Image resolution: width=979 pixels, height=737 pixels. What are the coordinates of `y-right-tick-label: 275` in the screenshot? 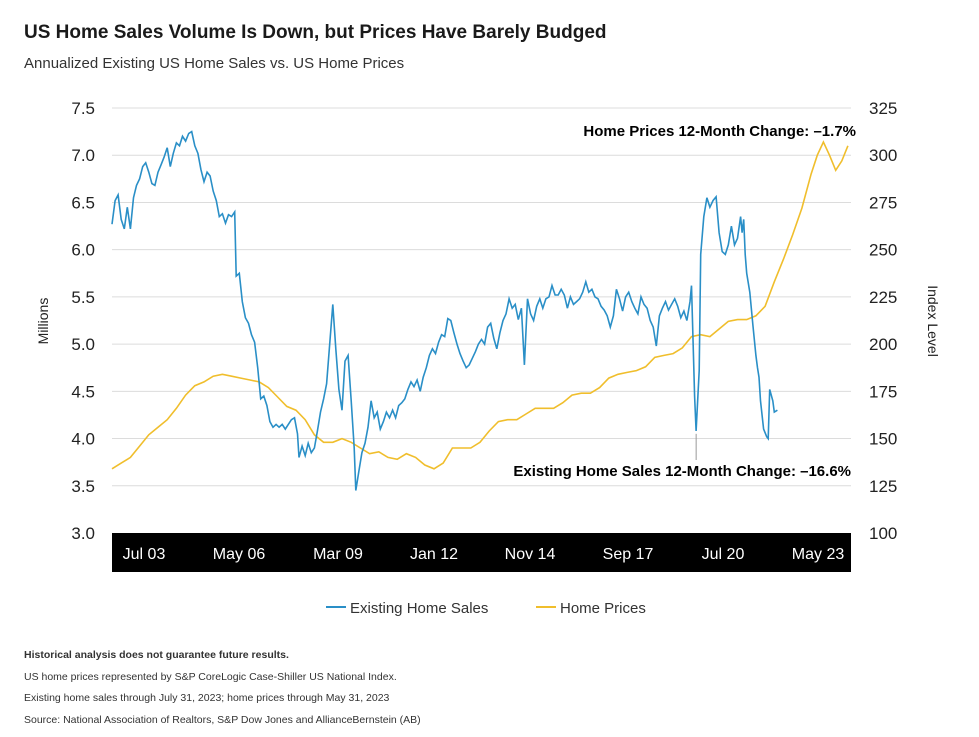 It's located at (883, 202).